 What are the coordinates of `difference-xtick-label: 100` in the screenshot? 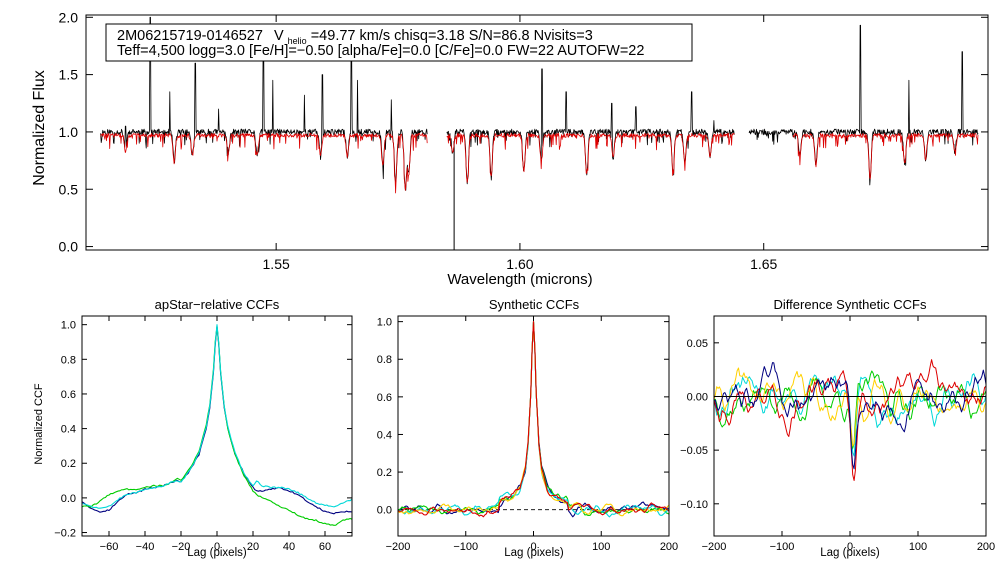 It's located at (918, 547).